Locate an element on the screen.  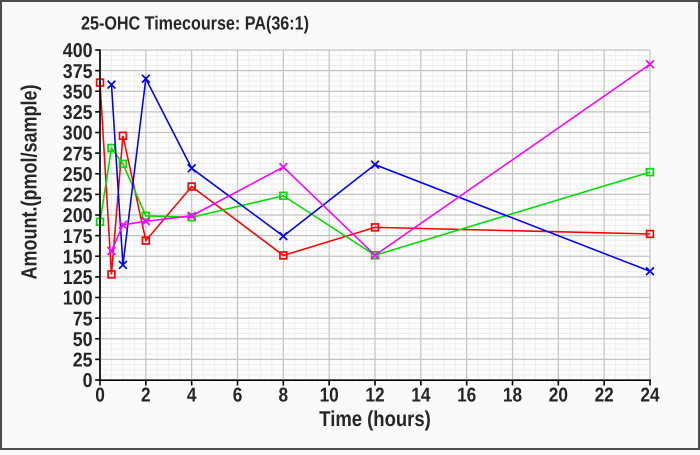
svg-text: 12 is located at coordinates (374, 396).